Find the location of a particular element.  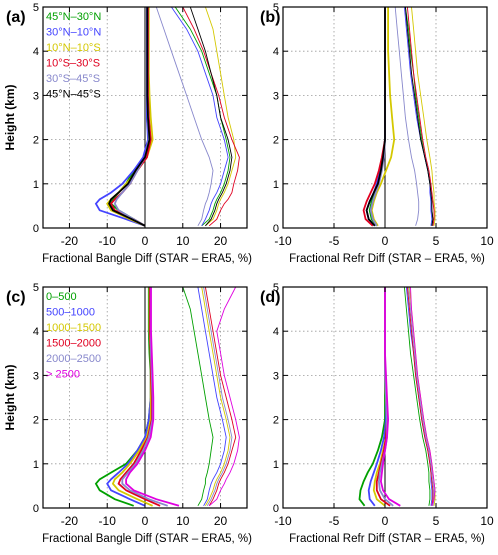

legend-entry-3: 10°N–10°S is located at coordinates (73, 48).